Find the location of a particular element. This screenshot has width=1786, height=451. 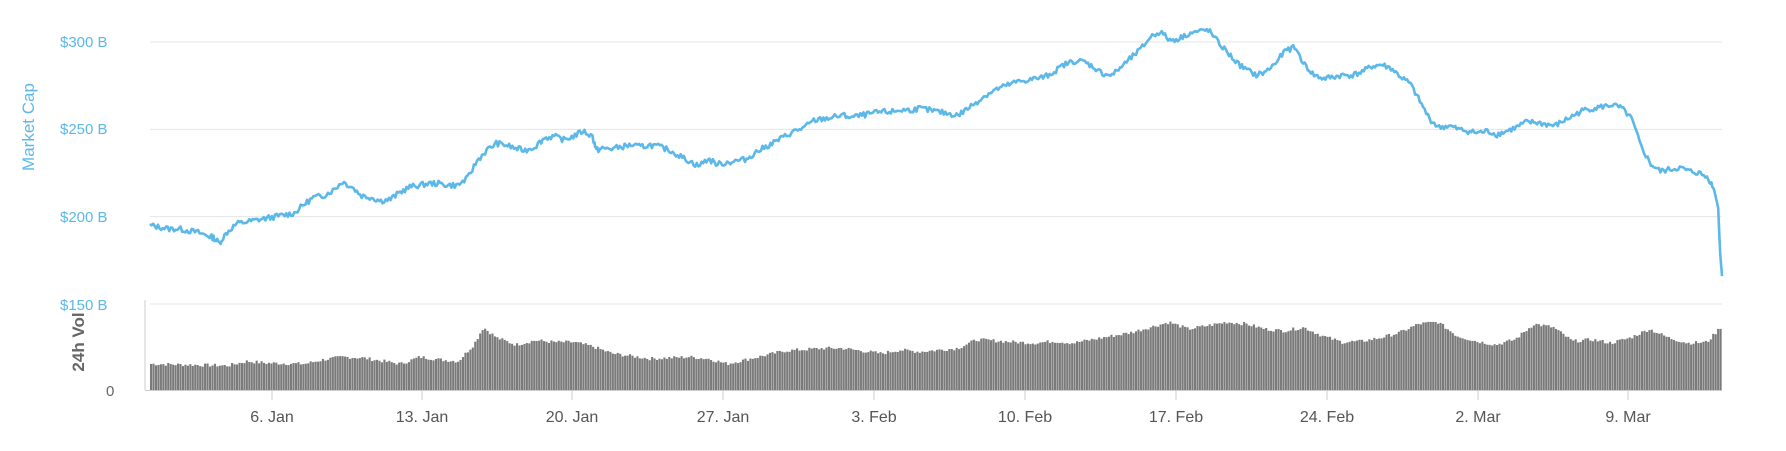

y-tick-300: $300 B is located at coordinates (84, 42).